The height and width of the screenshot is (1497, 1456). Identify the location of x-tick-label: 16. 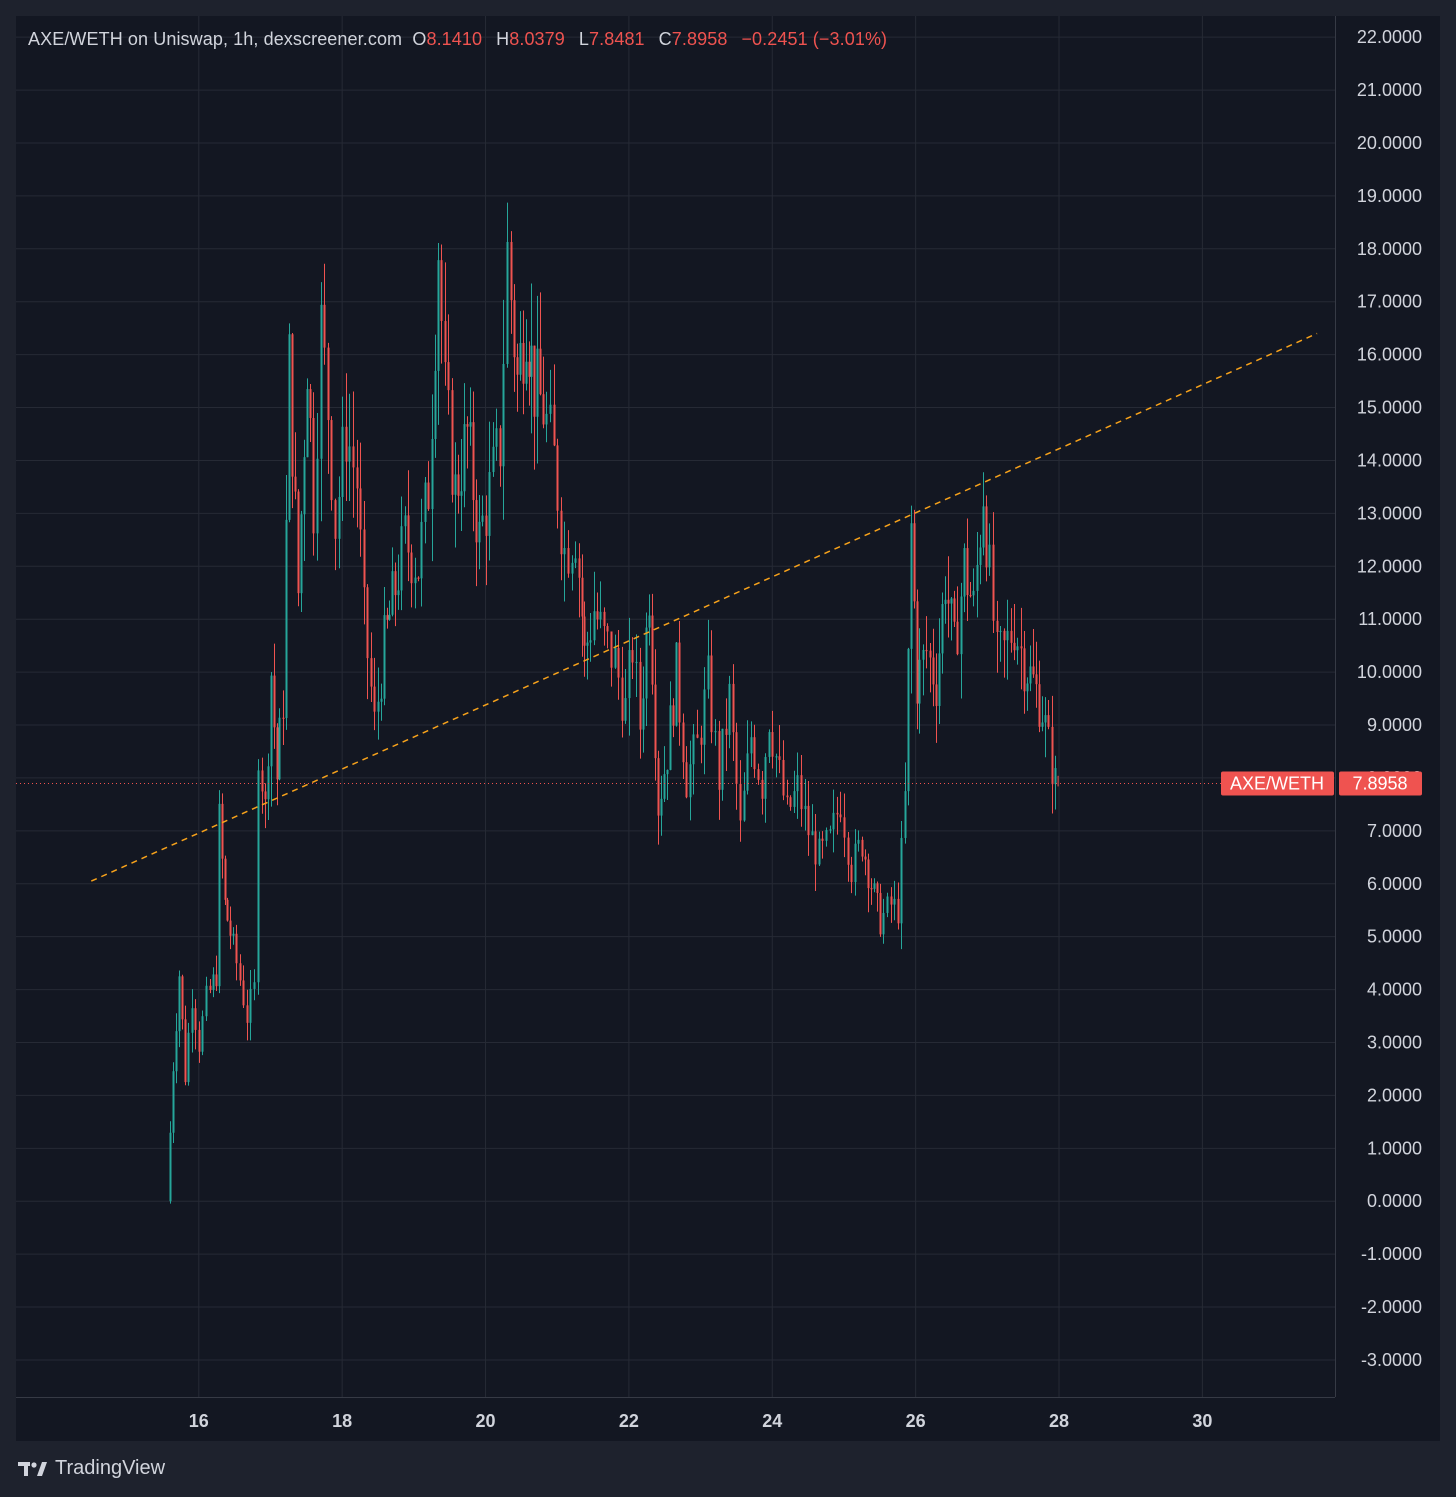
(199, 1421).